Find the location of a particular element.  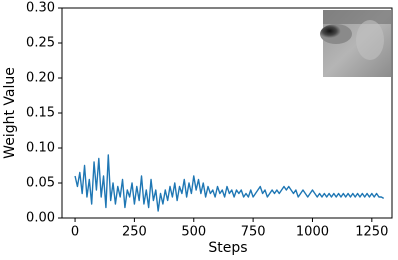

x-tick-label: 0 is located at coordinates (75, 232).